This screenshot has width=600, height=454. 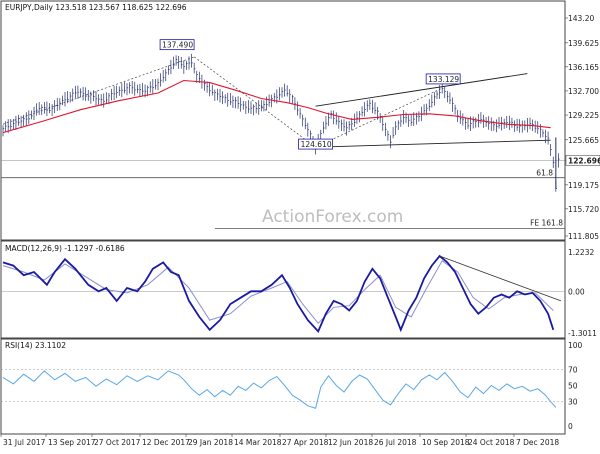 What do you see at coordinates (583, 140) in the screenshot?
I see `price-tick-label: 125.665` at bounding box center [583, 140].